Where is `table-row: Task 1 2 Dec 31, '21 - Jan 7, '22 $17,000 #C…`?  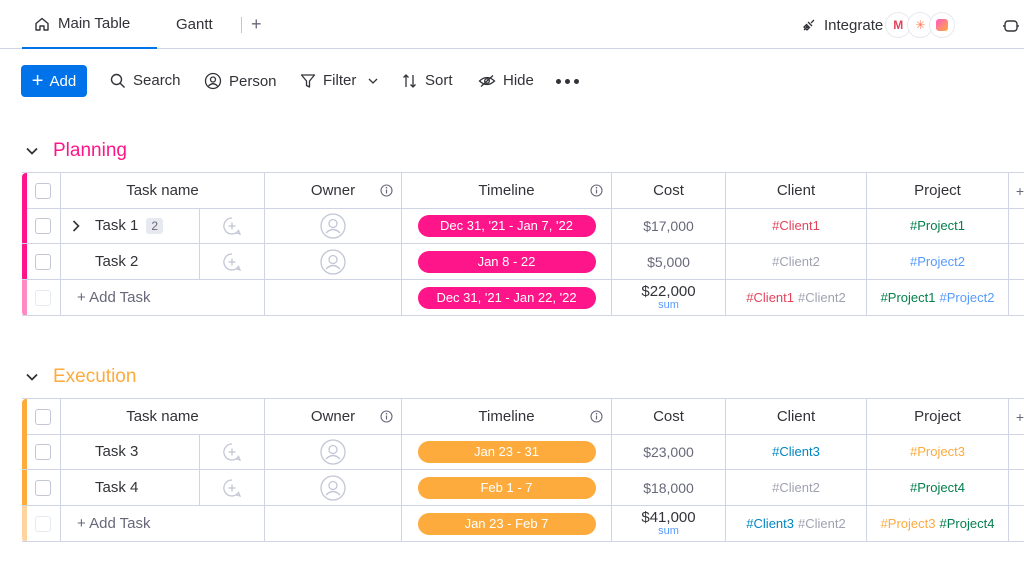
table-row: Task 1 2 Dec 31, '21 - Jan 7, '22 $17,000 #C… is located at coordinates (523, 226).